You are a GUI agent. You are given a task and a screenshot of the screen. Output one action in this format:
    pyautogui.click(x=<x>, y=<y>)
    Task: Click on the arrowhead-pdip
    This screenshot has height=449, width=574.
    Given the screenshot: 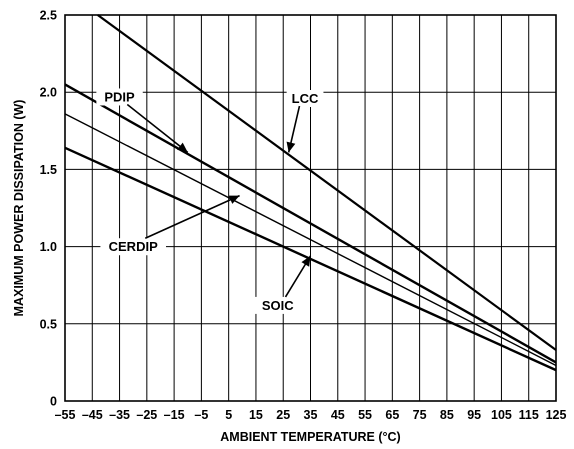 What is the action you would take?
    pyautogui.click(x=182, y=147)
    